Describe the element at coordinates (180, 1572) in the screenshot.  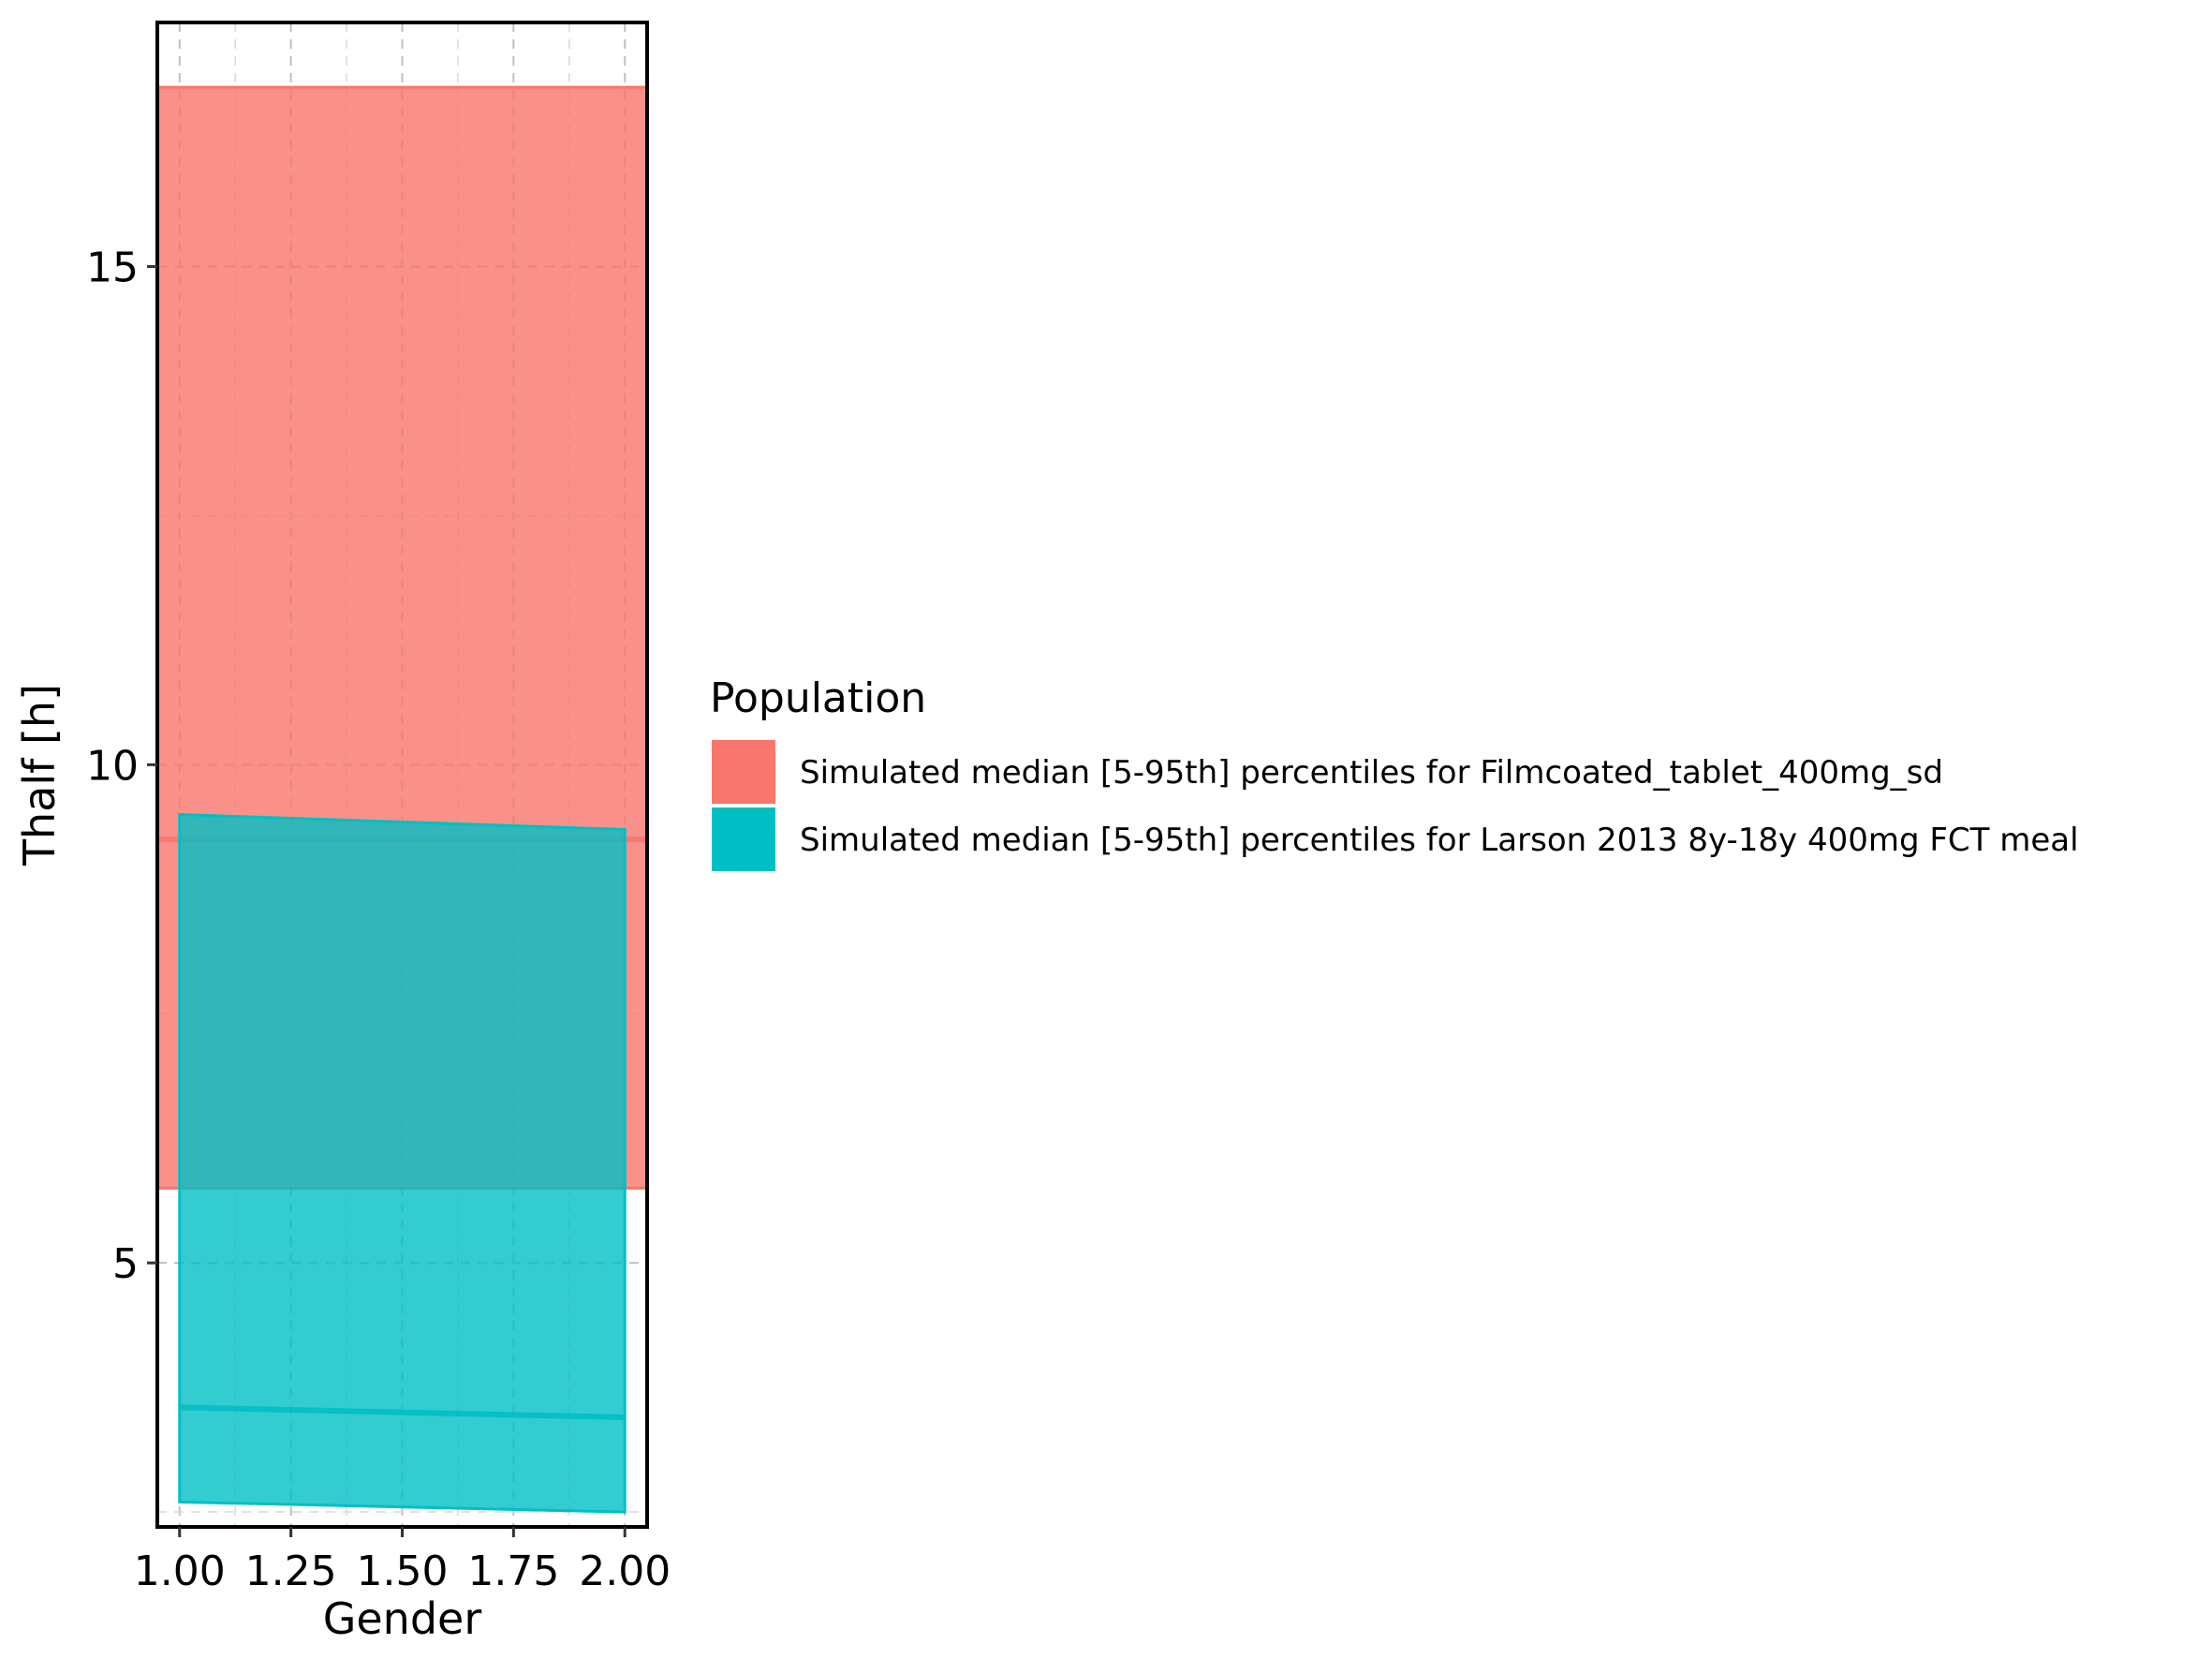
I see `x-tick-label-0: 1.00` at that location.